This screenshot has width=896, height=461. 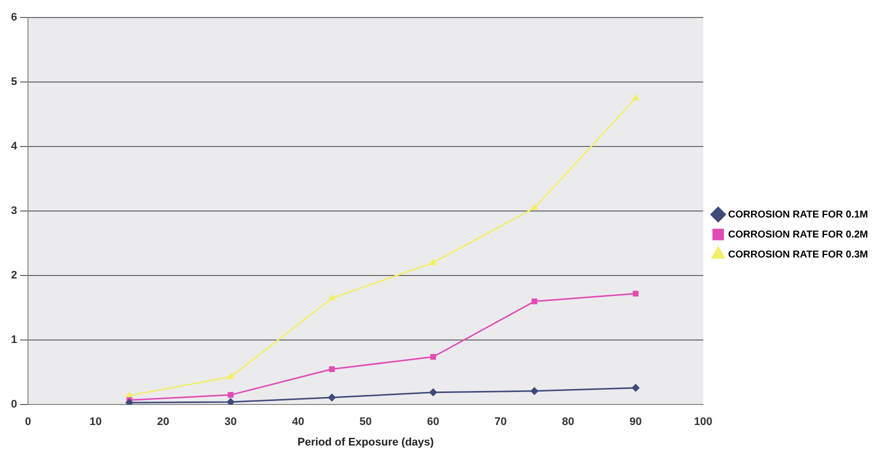 What do you see at coordinates (14, 18) in the screenshot?
I see `y-tick-label: 6` at bounding box center [14, 18].